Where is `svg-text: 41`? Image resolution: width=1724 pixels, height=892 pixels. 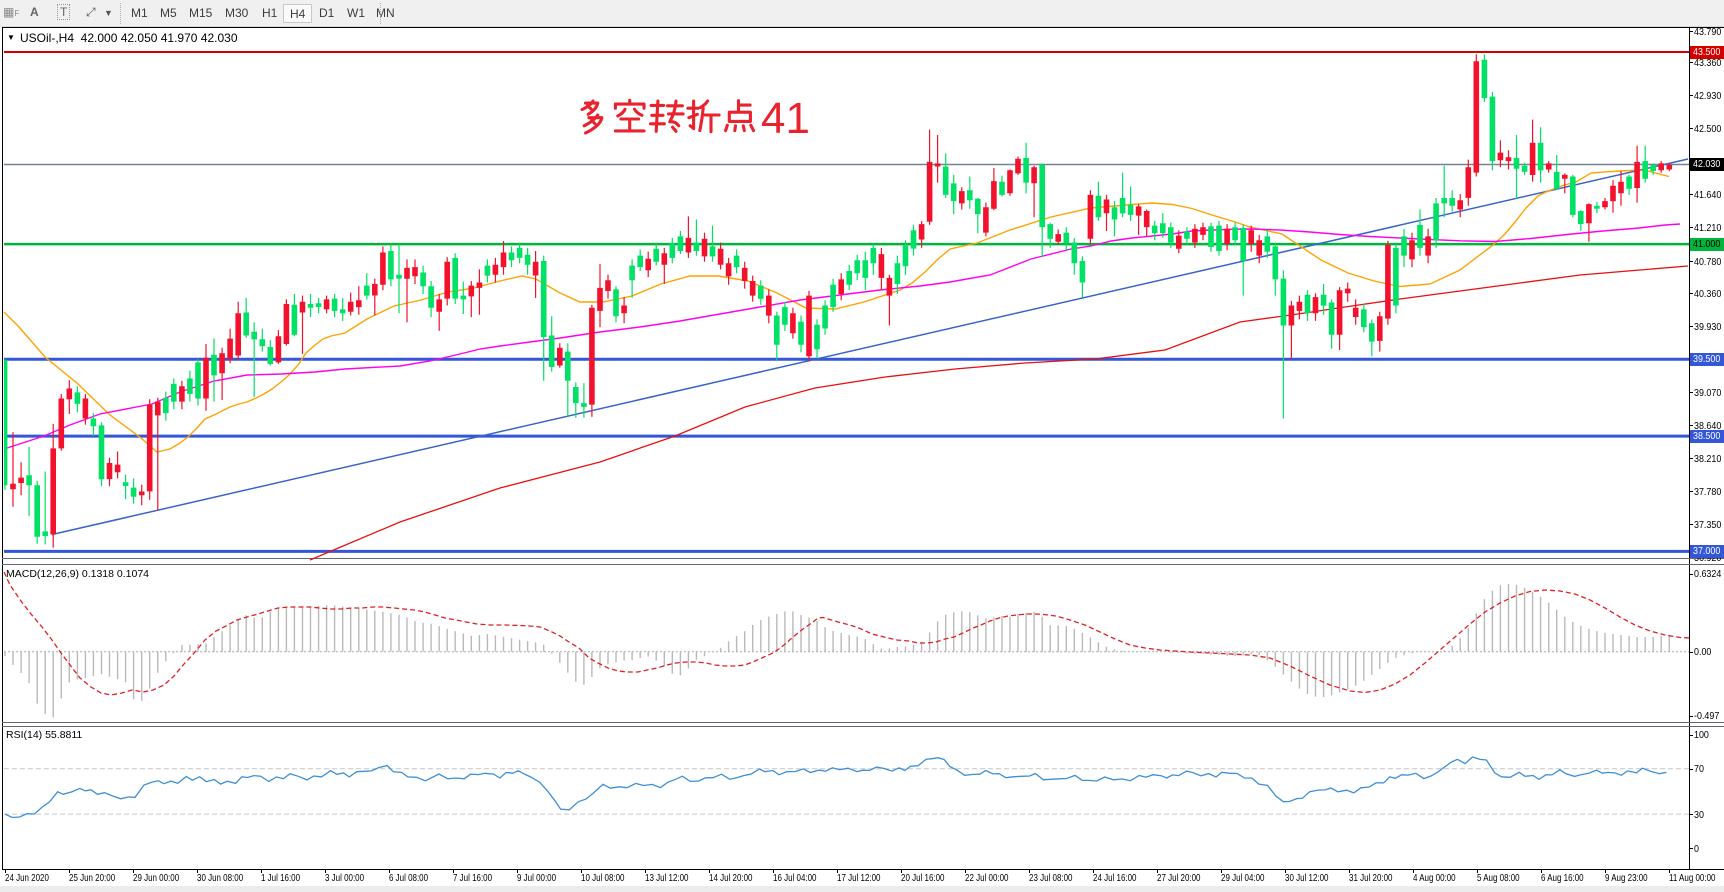
svg-text: 41 is located at coordinates (785, 118).